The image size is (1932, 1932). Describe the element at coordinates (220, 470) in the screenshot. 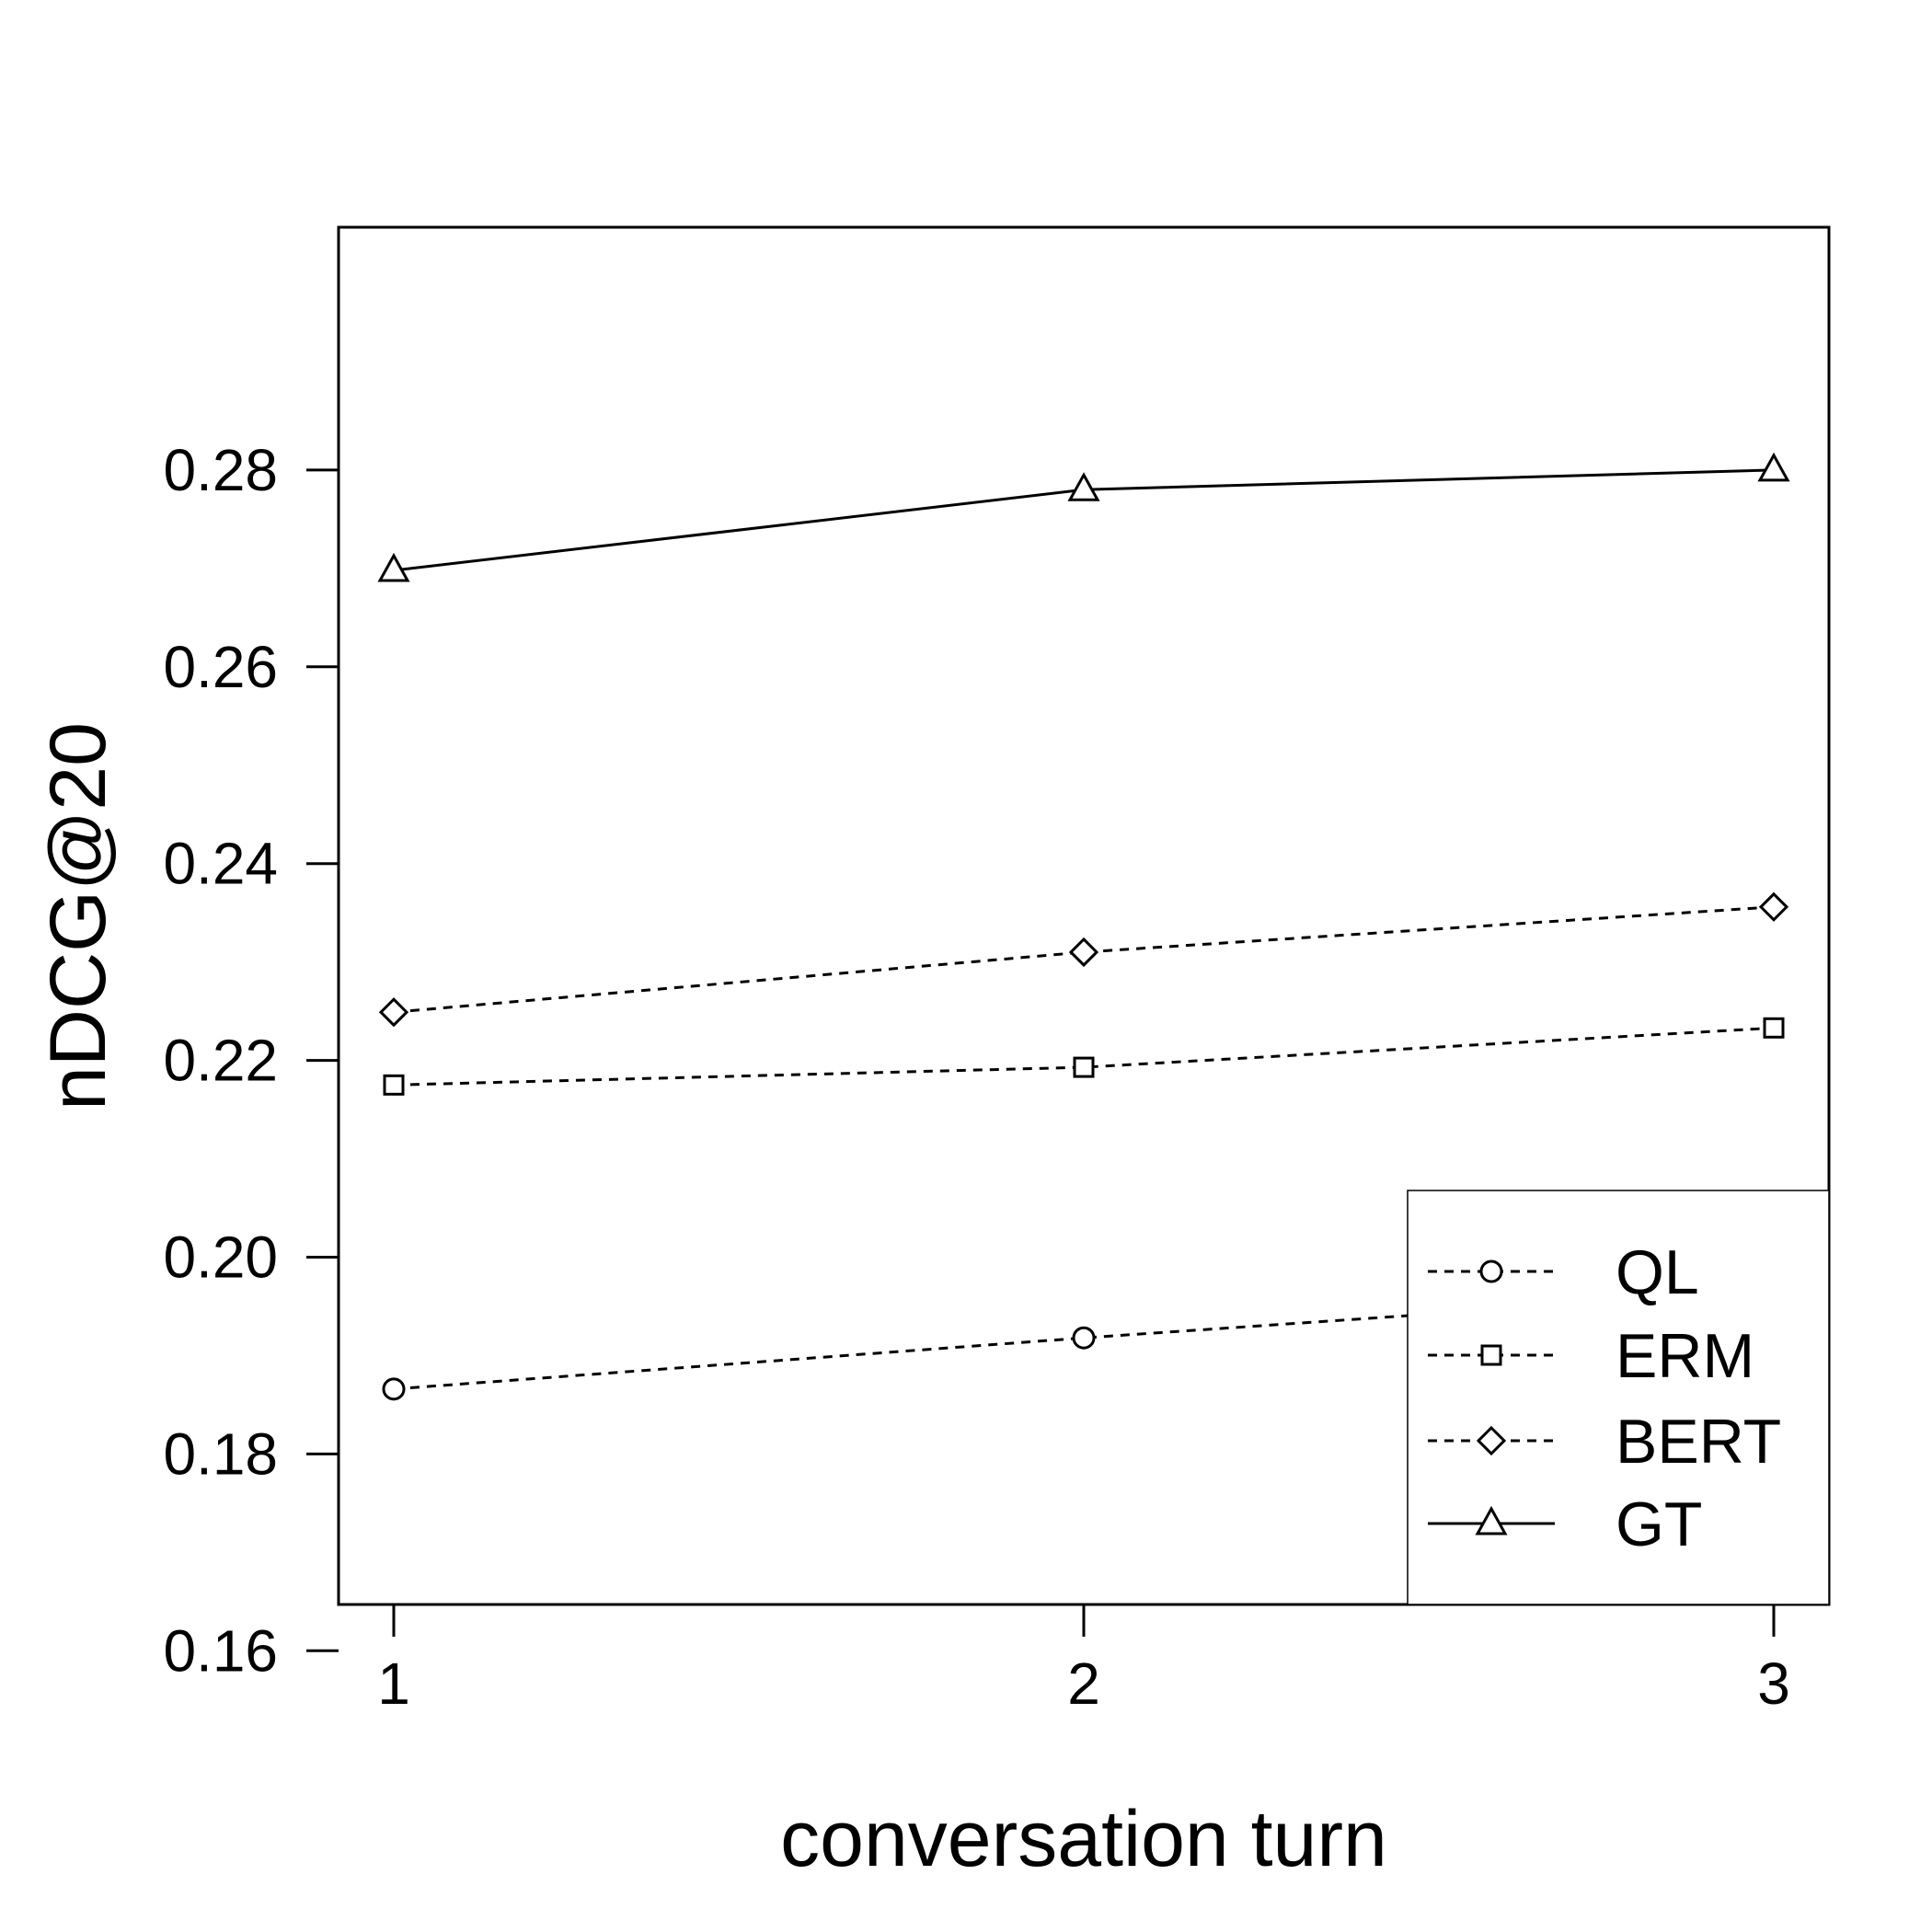

I see `y-tick-label-6: 0.28` at that location.